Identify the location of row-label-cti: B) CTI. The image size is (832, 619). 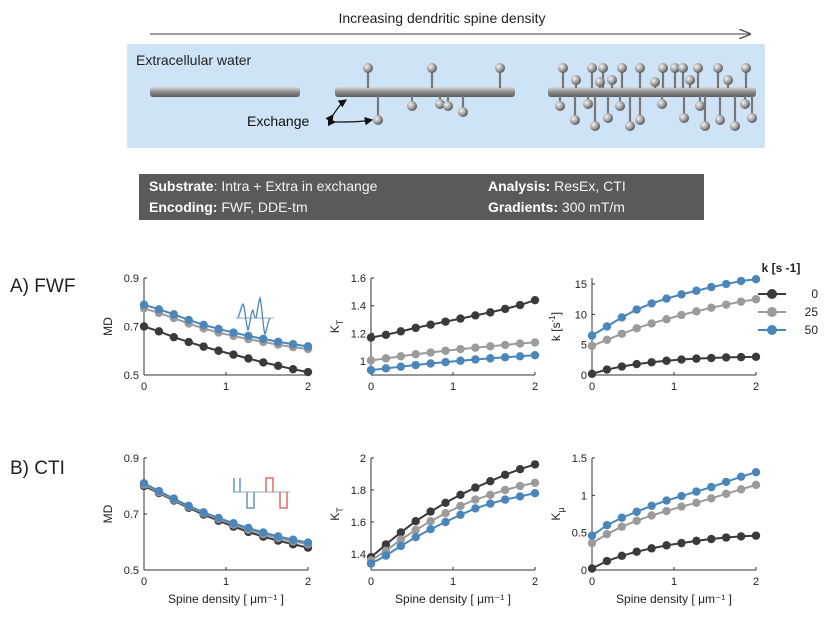
(37, 468).